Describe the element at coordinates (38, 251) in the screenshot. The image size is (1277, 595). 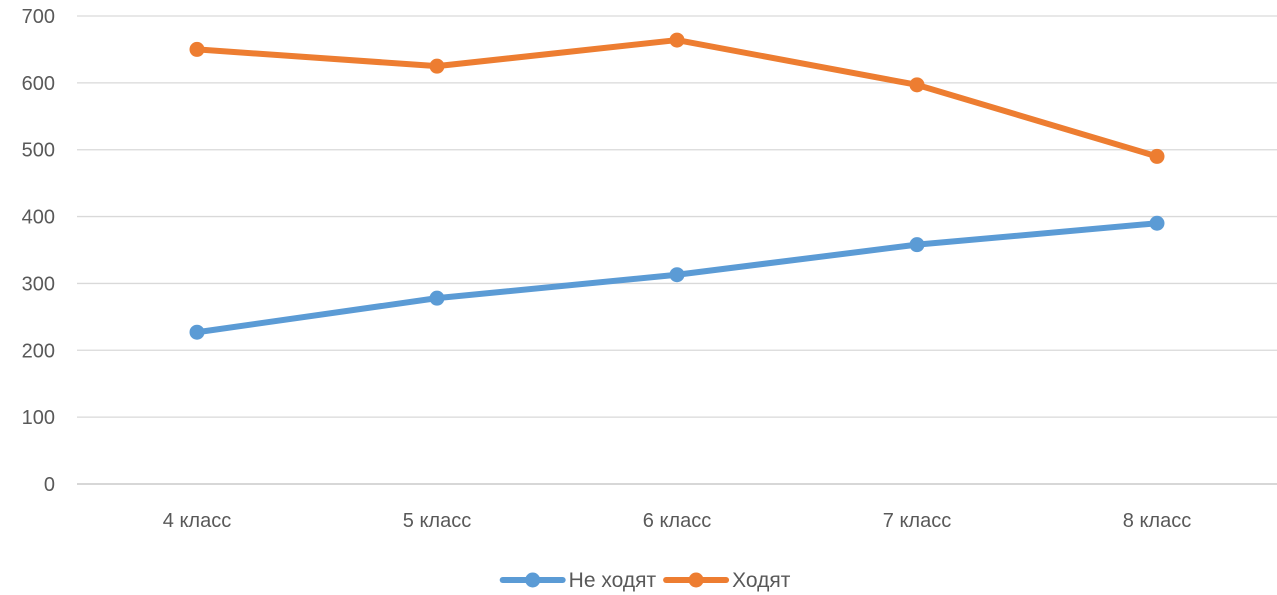
I see `y-axis: 0 100 200 300 400 500 600 700` at that location.